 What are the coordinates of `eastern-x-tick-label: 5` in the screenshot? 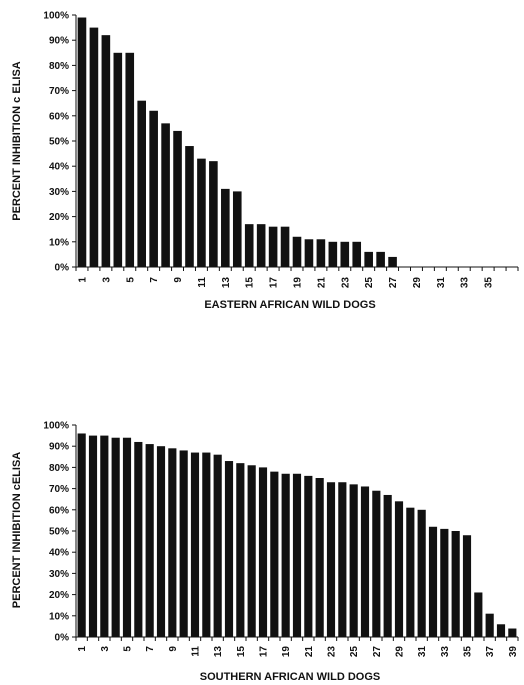 It's located at (130, 280).